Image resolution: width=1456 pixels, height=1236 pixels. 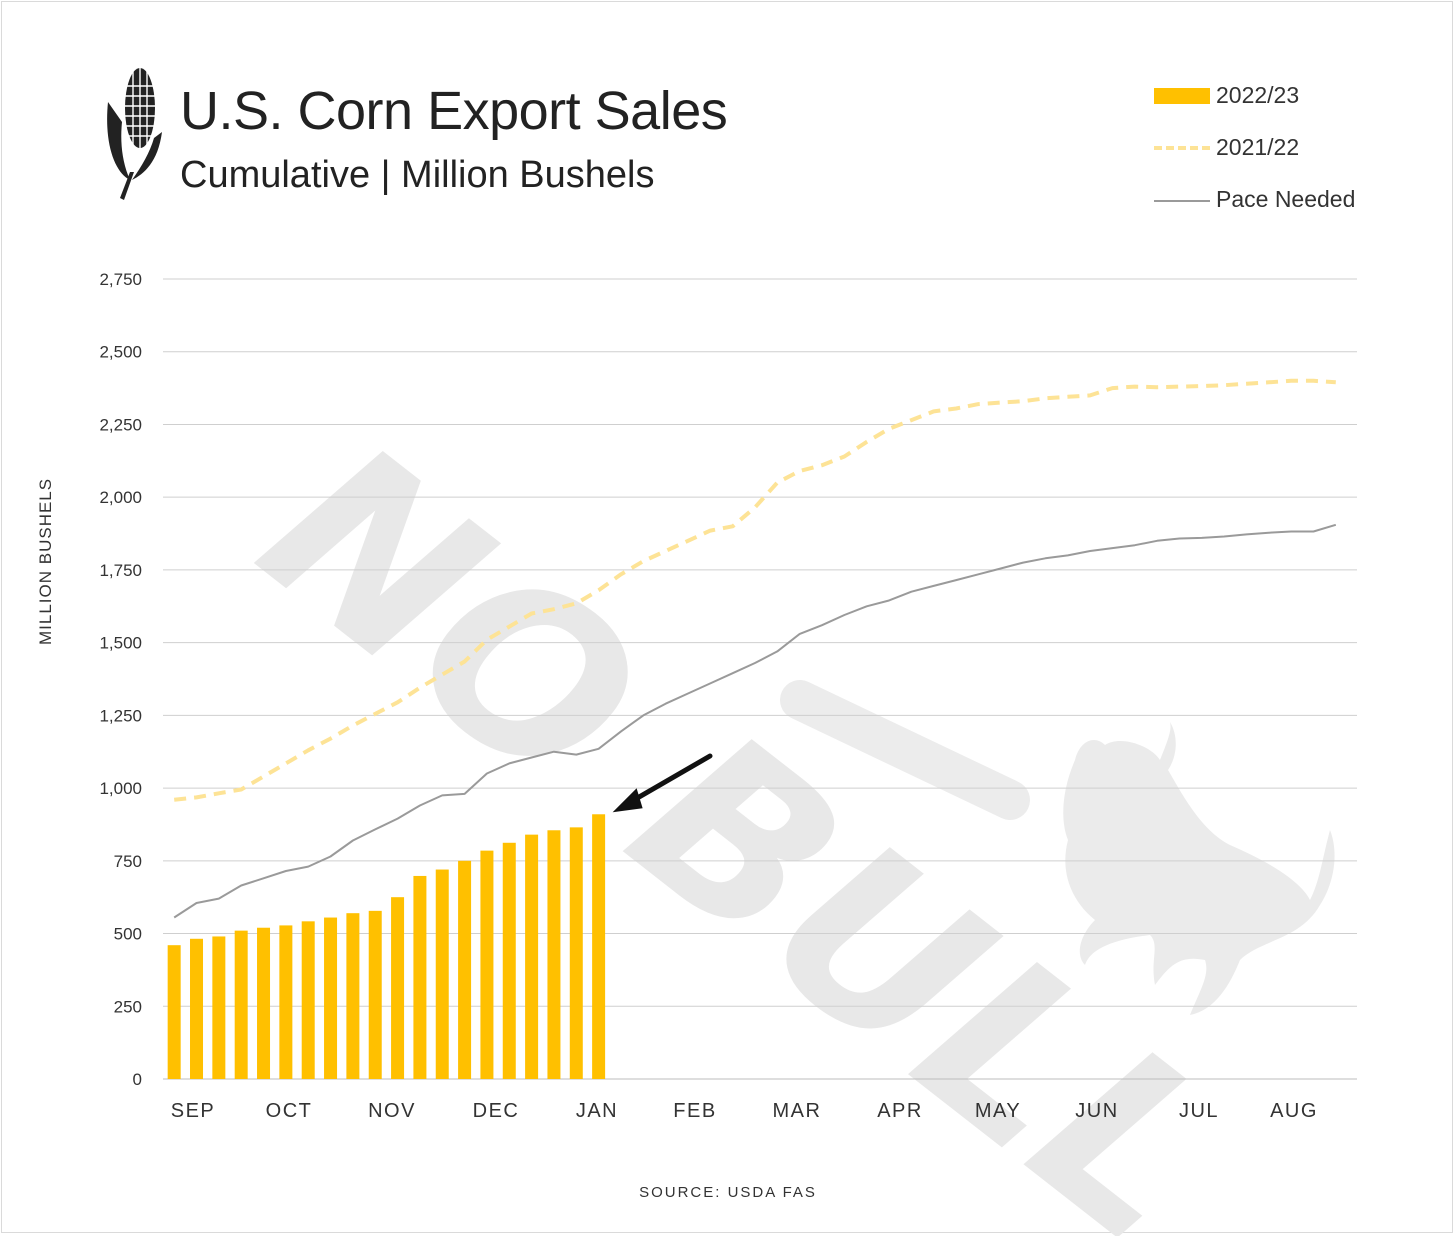 What do you see at coordinates (627, 800) in the screenshot?
I see `arrow-head-icon` at bounding box center [627, 800].